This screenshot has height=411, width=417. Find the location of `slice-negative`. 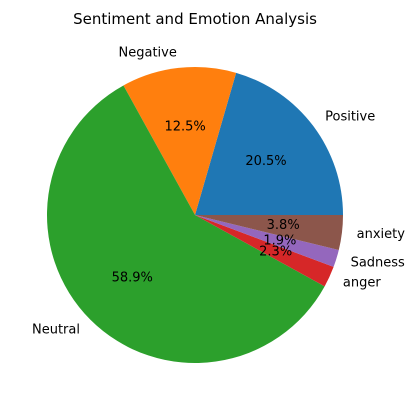

slice-negative is located at coordinates (180, 141).